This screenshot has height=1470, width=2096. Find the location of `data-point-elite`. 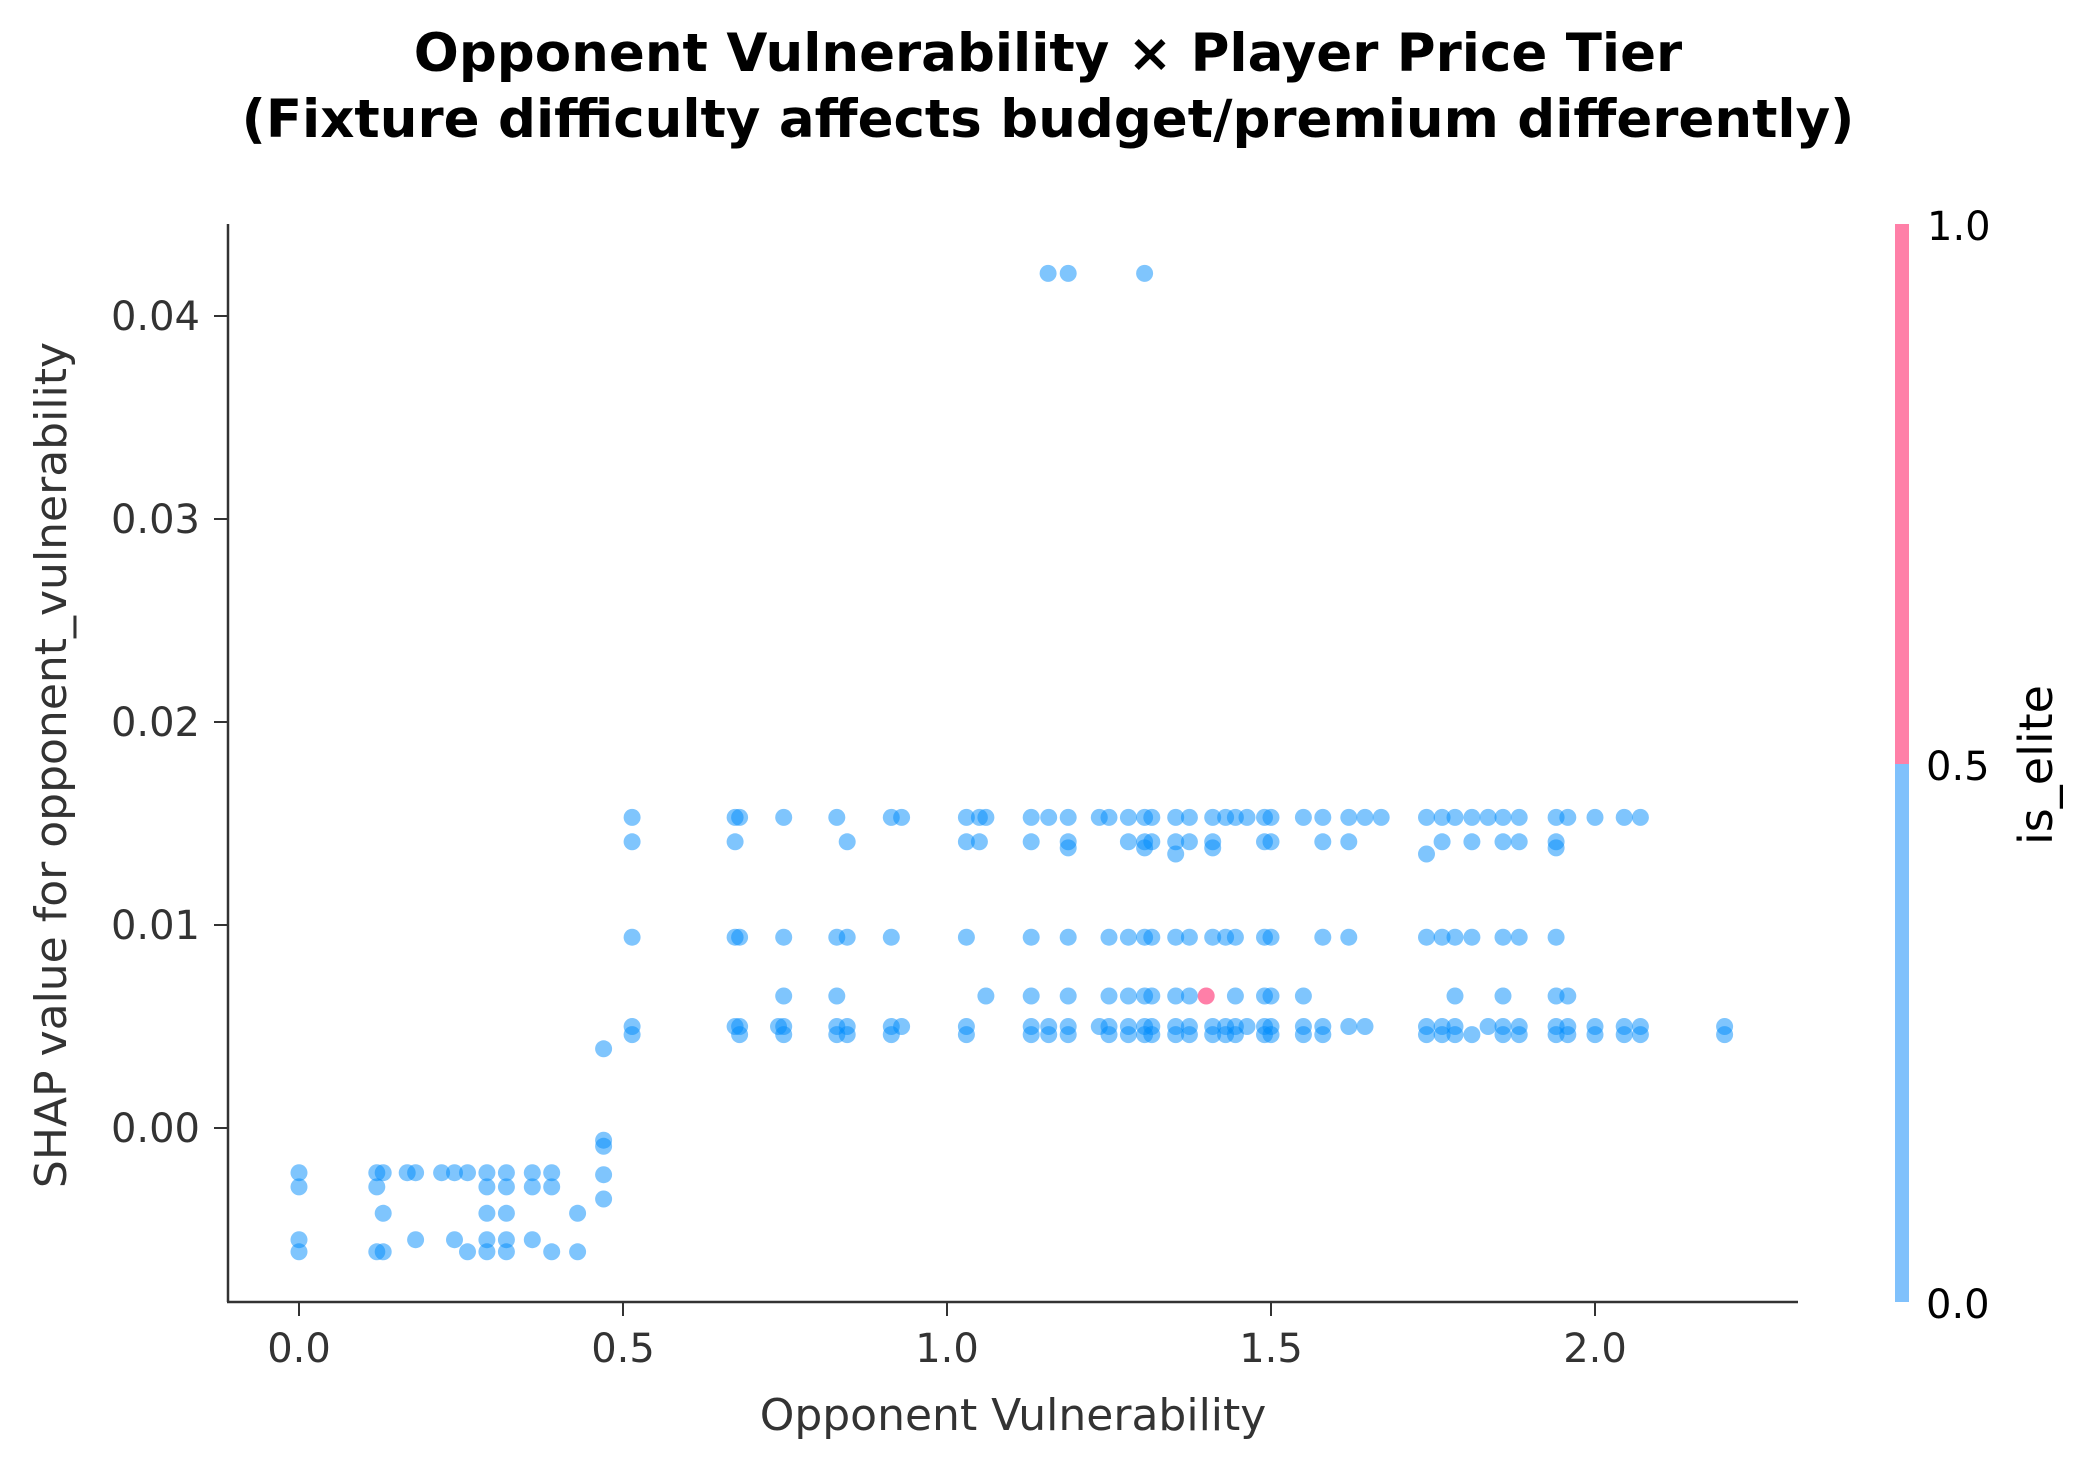

data-point-elite is located at coordinates (1206, 996).